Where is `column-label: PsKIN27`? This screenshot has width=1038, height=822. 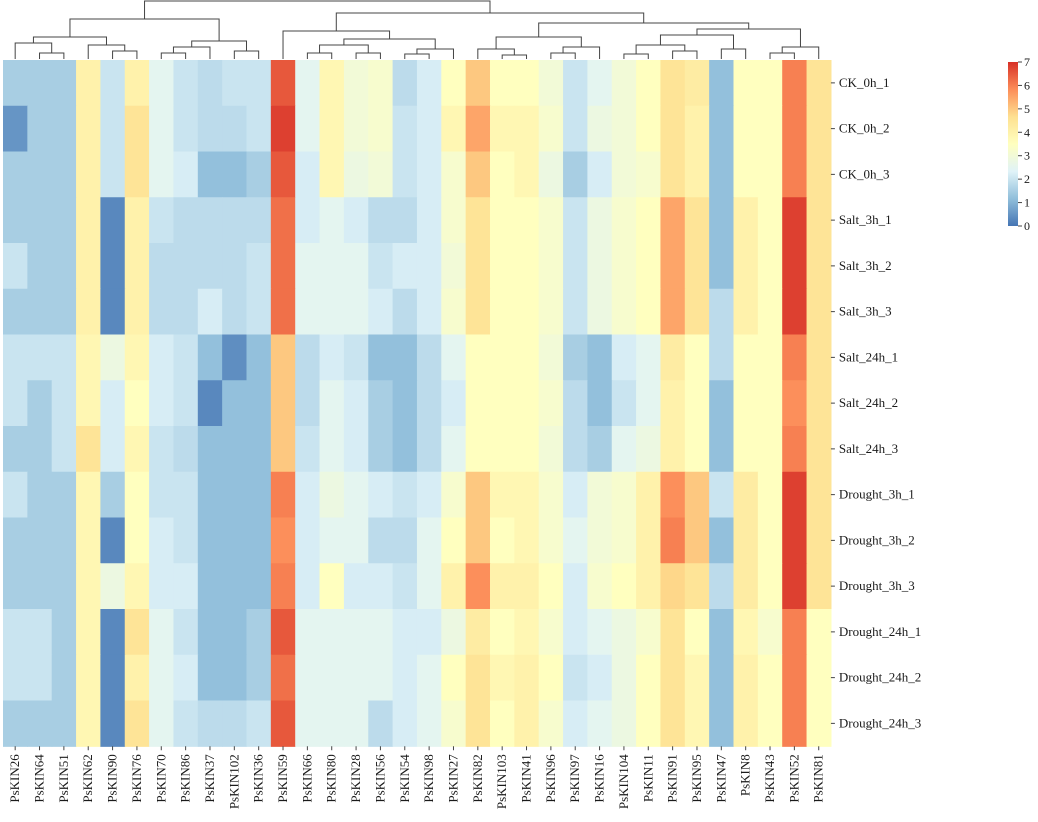 column-label: PsKIN27 is located at coordinates (452, 778).